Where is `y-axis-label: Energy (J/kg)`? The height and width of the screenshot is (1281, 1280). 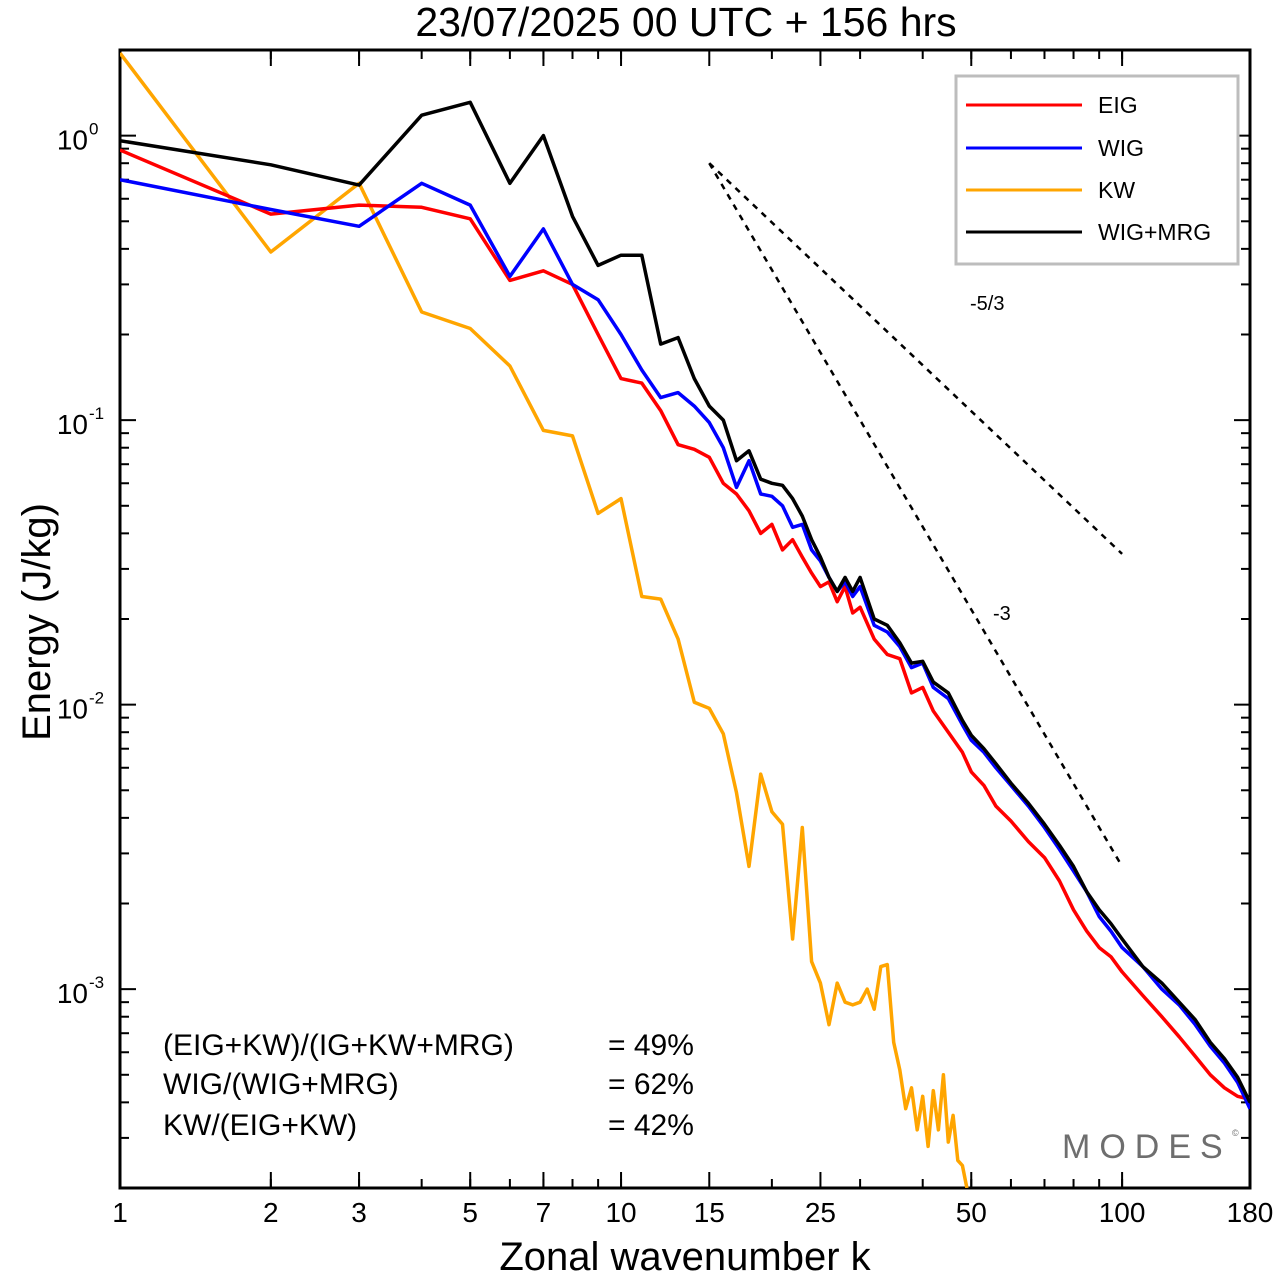
y-axis-label: Energy (J/kg) is located at coordinates (37, 622).